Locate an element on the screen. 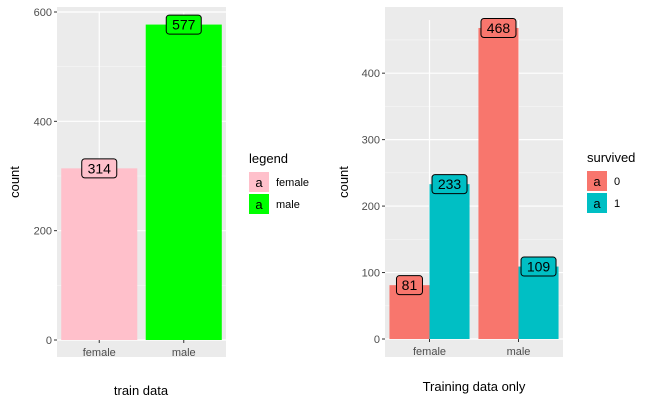  data-label-text: 577 is located at coordinates (184, 25).